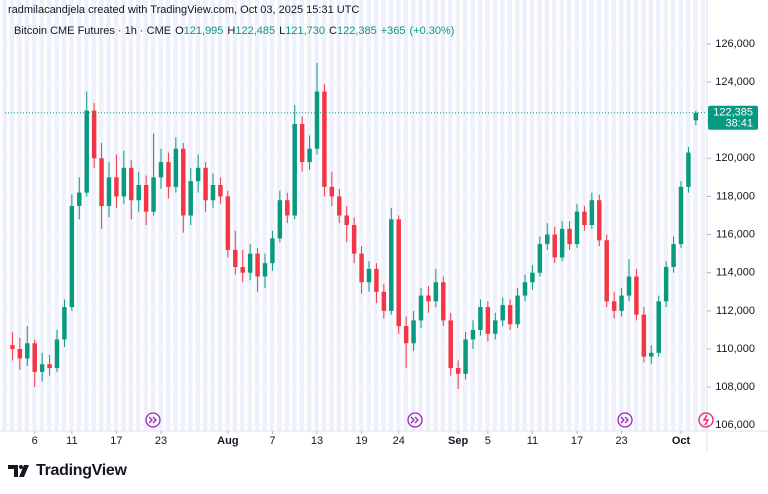 The width and height of the screenshot is (768, 494). I want to click on readout-item: H122,485, so click(251, 31).